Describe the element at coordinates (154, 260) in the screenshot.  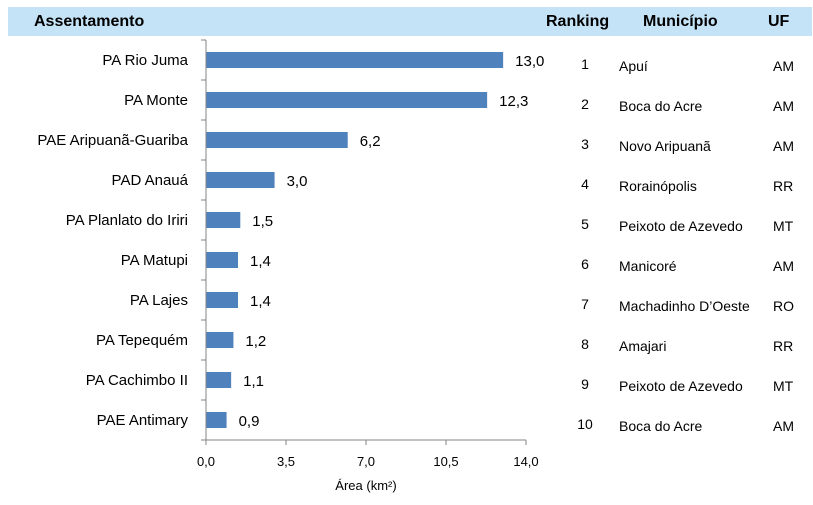
I see `category-label: PA Matupi` at that location.